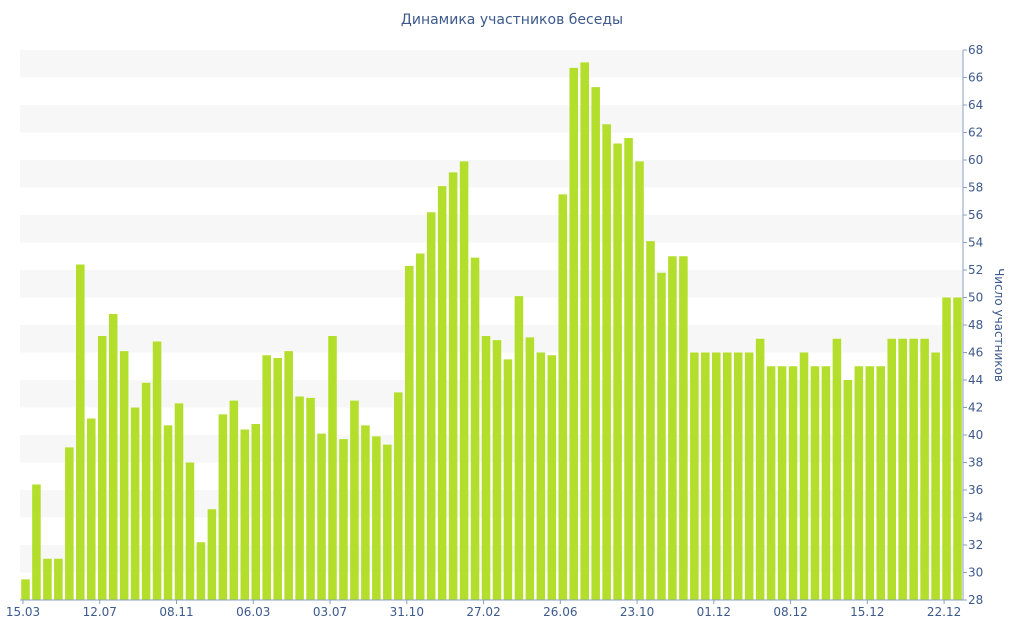  Describe the element at coordinates (975, 573) in the screenshot. I see `y-tick-label: 30` at that location.